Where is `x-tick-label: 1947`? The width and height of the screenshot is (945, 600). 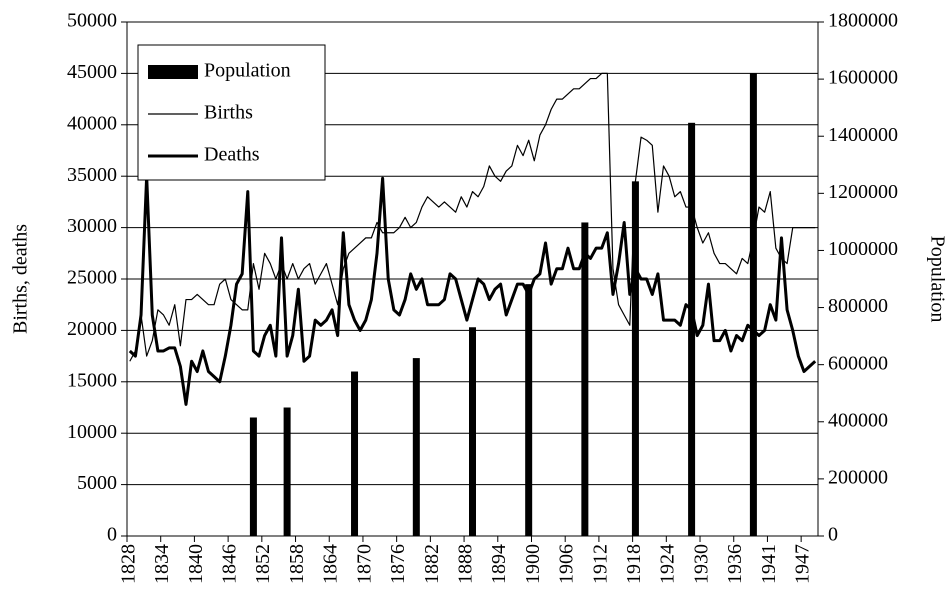
x-tick-label: 1947 is located at coordinates (803, 564).